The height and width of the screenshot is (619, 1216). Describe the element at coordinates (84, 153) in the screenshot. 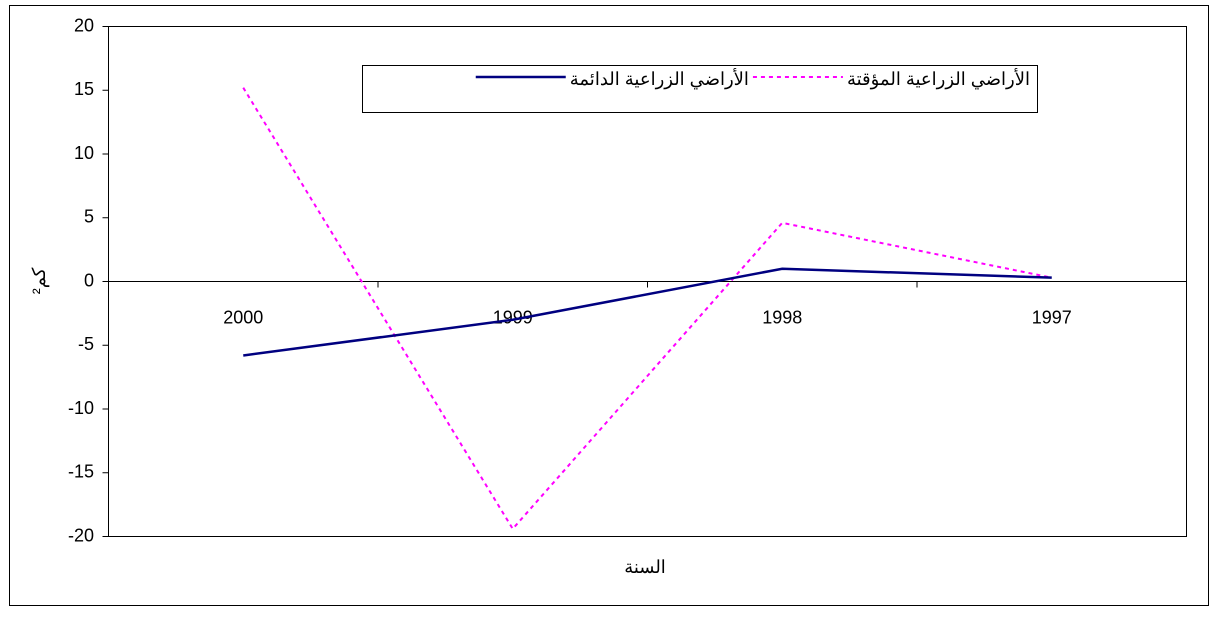

I see `y-tick-label: 10` at that location.